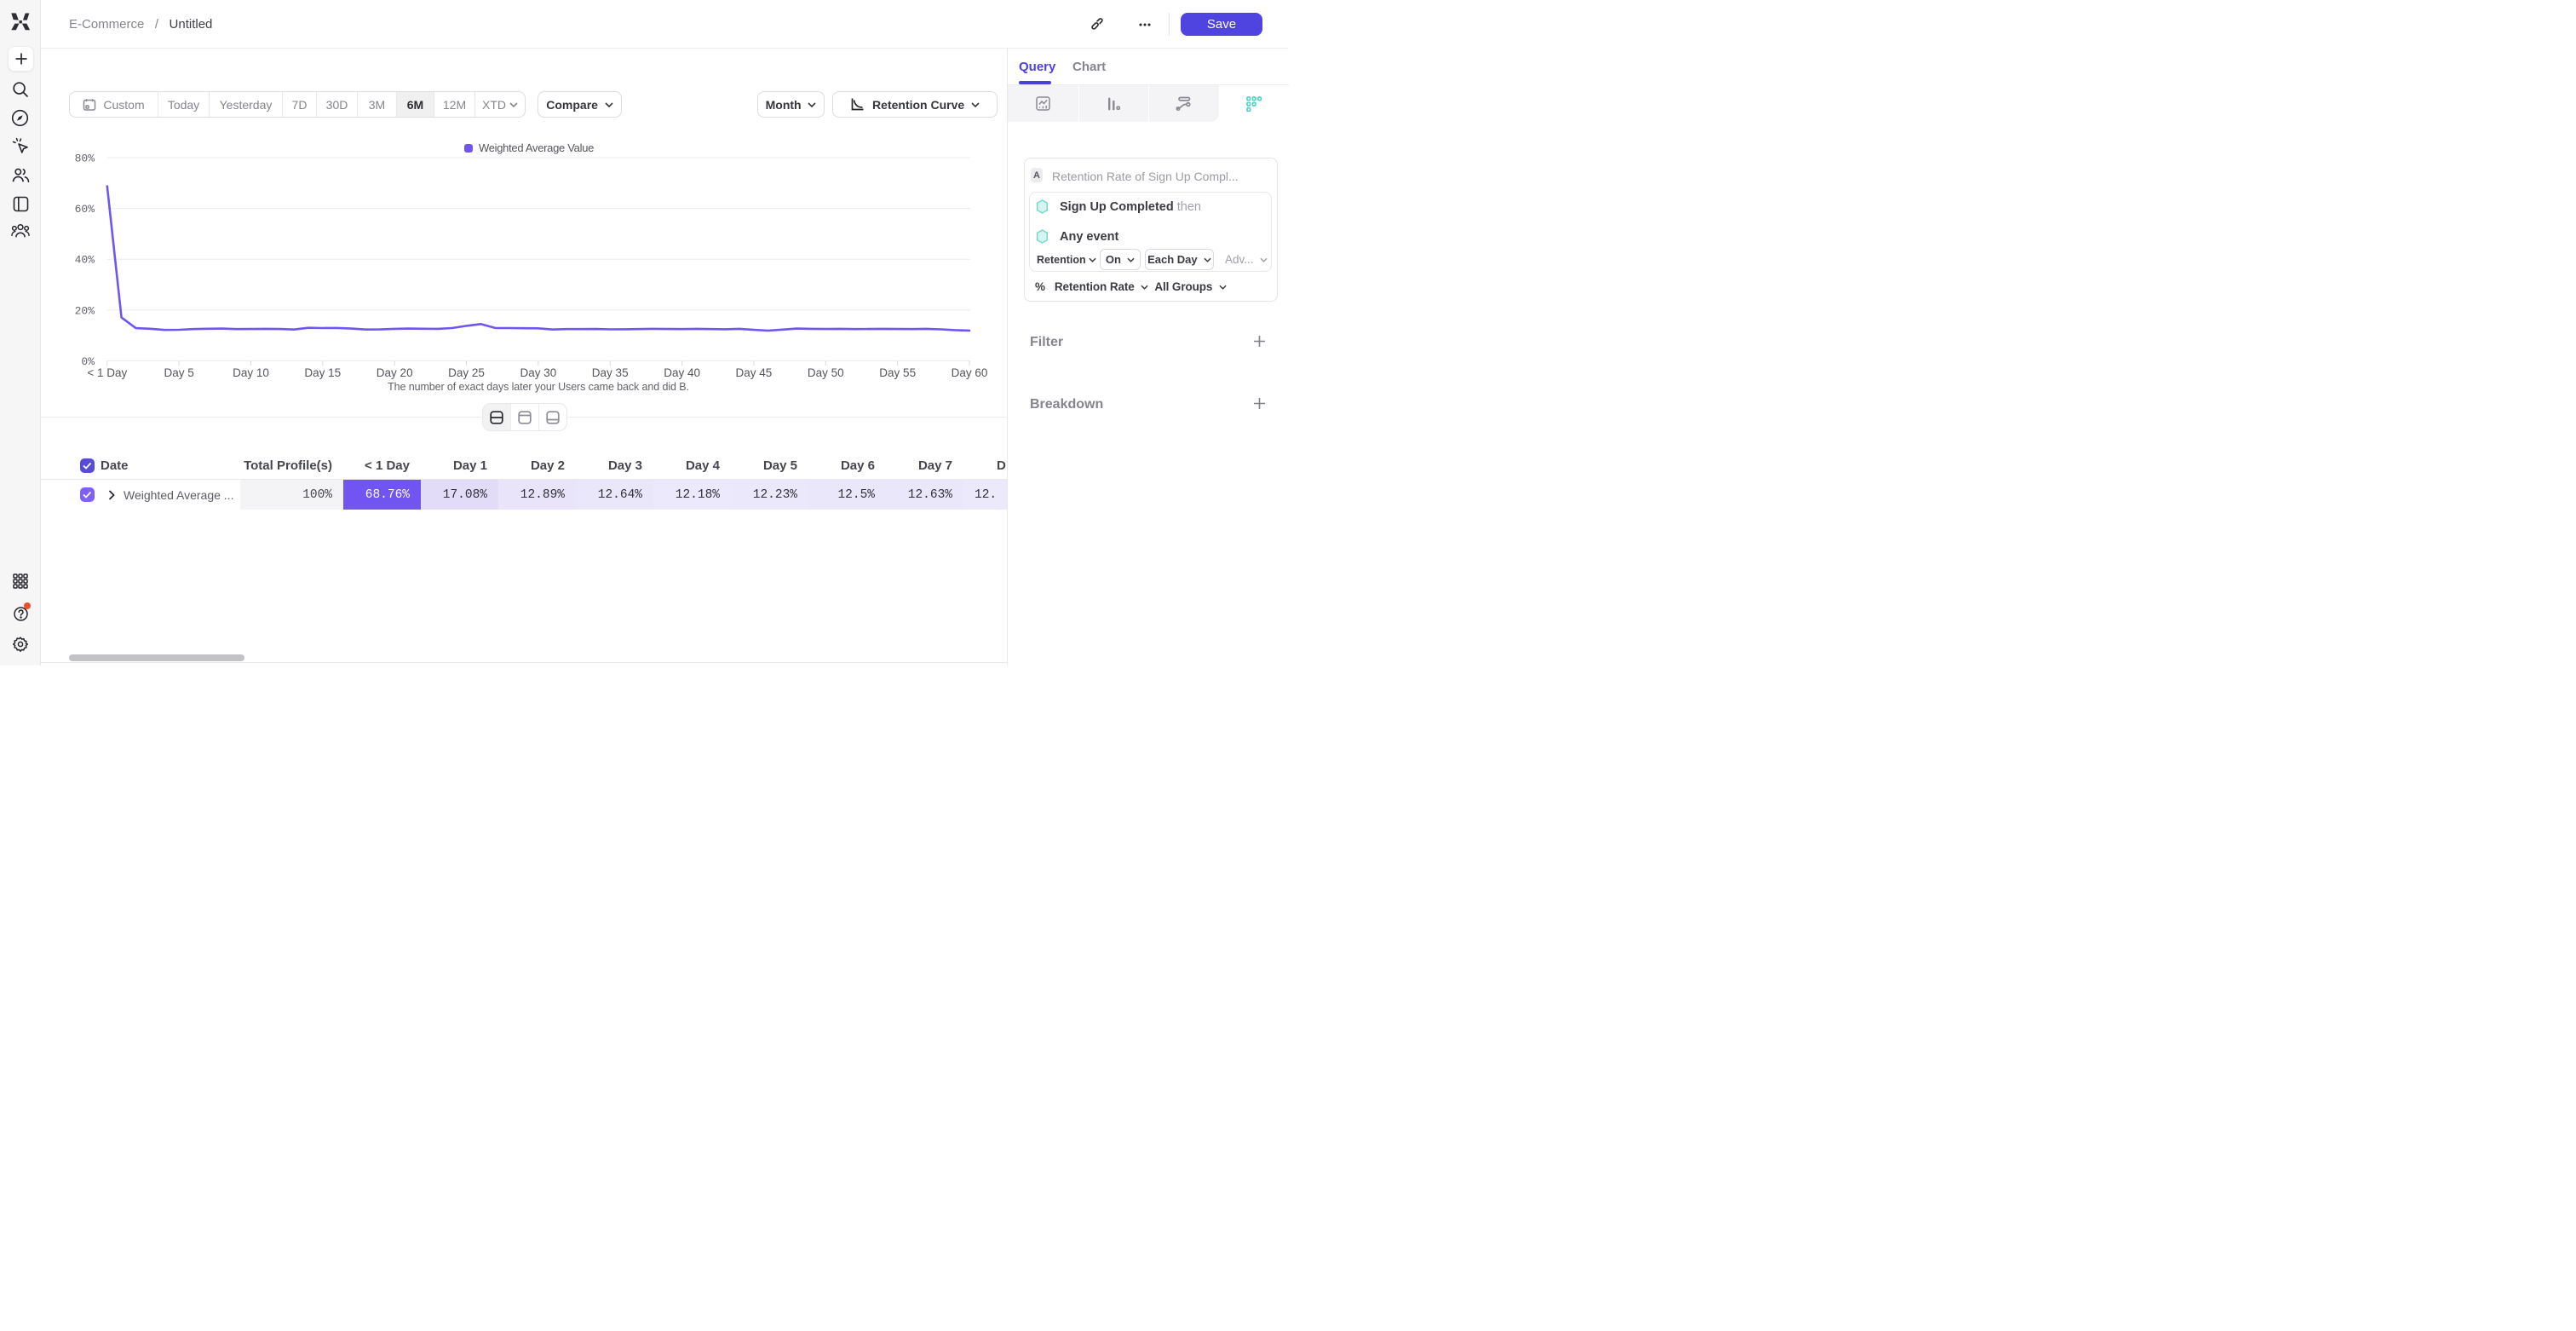  Describe the element at coordinates (107, 373) in the screenshot. I see `svg-text: < 1 Day` at that location.